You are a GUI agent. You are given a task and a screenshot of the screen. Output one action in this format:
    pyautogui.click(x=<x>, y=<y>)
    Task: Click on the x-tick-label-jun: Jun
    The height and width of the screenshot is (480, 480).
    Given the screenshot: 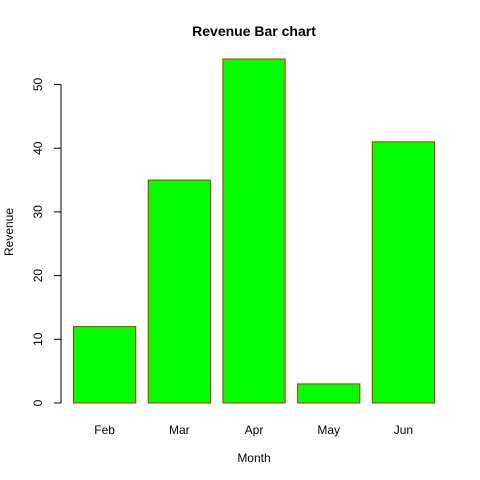 What is the action you would take?
    pyautogui.click(x=403, y=430)
    